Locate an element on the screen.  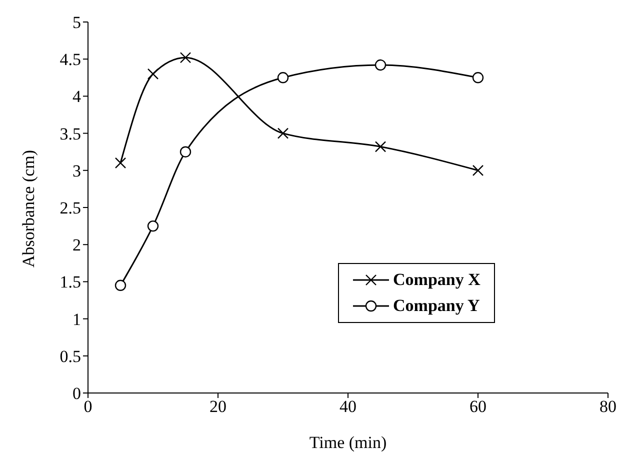
y-tick-label: 4.5 is located at coordinates (70, 60).